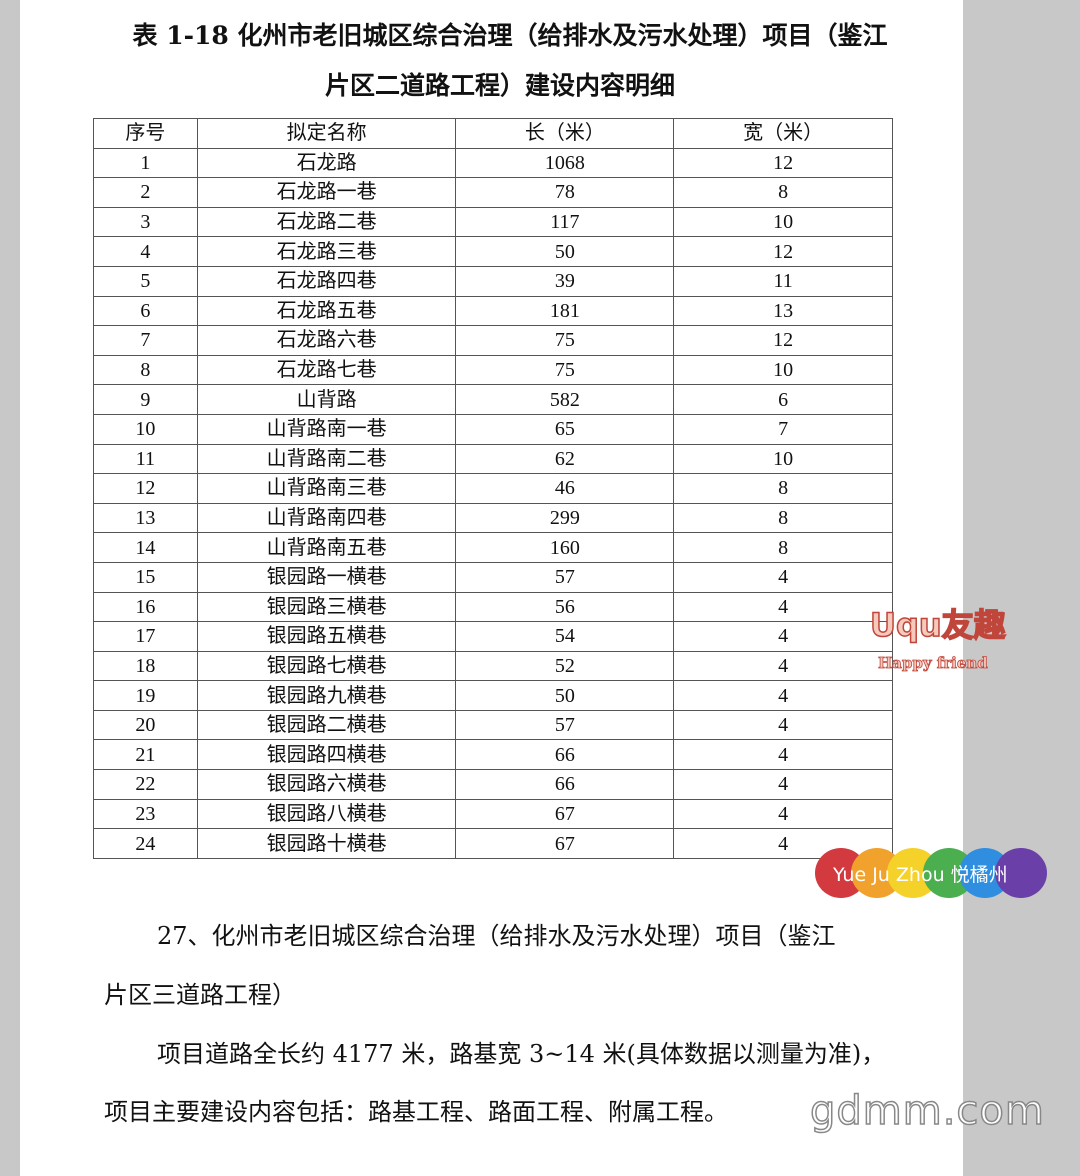  I want to click on yue-ju-zhou-watermark: Yue Ju Zhou 悦橘州, so click(931, 874).